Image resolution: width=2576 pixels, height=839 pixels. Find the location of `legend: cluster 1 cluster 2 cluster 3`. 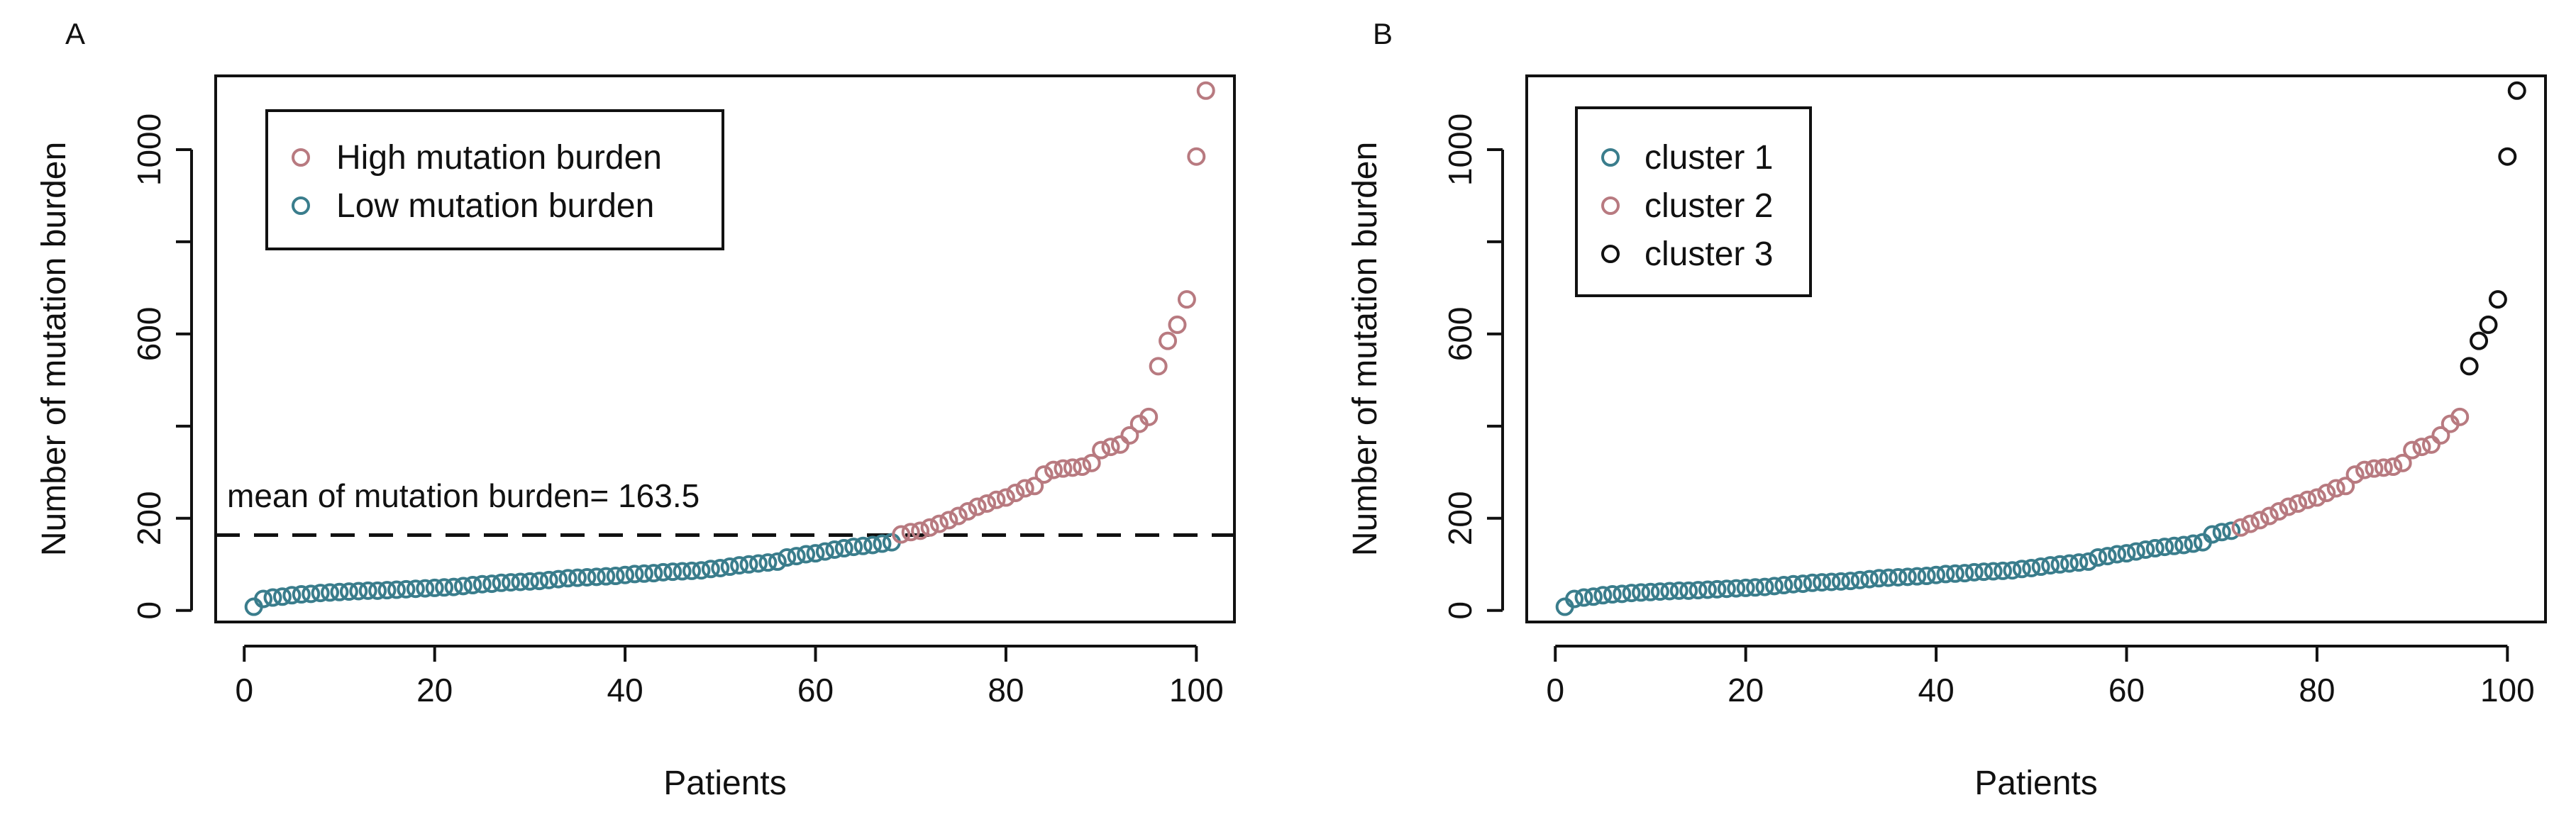

legend: cluster 1 cluster 2 cluster 3 is located at coordinates (1693, 201).